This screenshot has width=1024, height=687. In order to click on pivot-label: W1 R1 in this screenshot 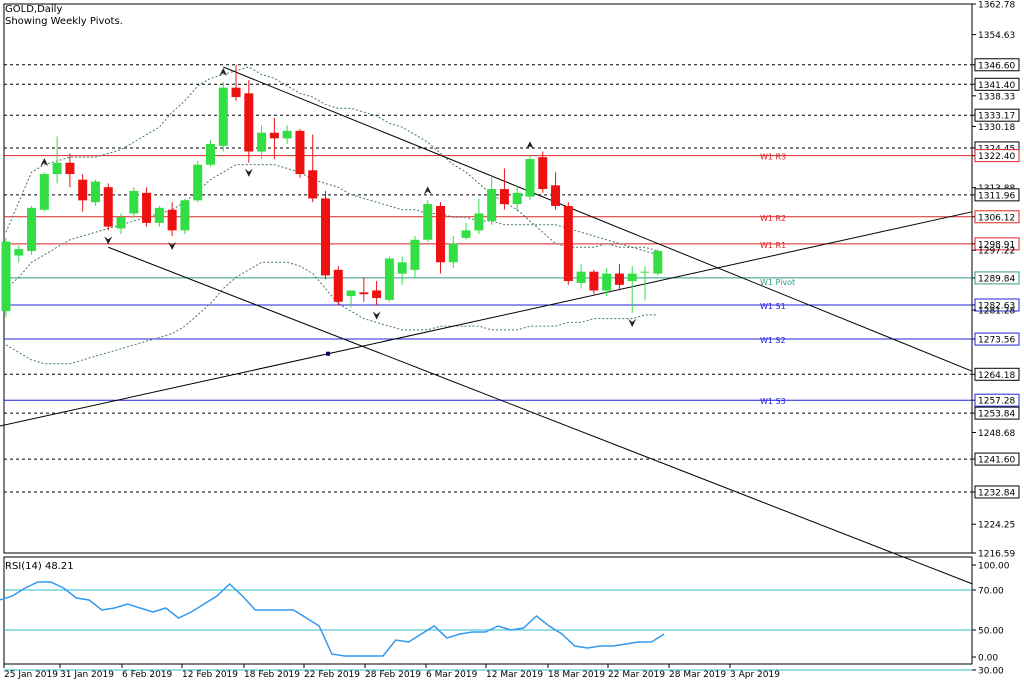, I will do `click(773, 245)`.